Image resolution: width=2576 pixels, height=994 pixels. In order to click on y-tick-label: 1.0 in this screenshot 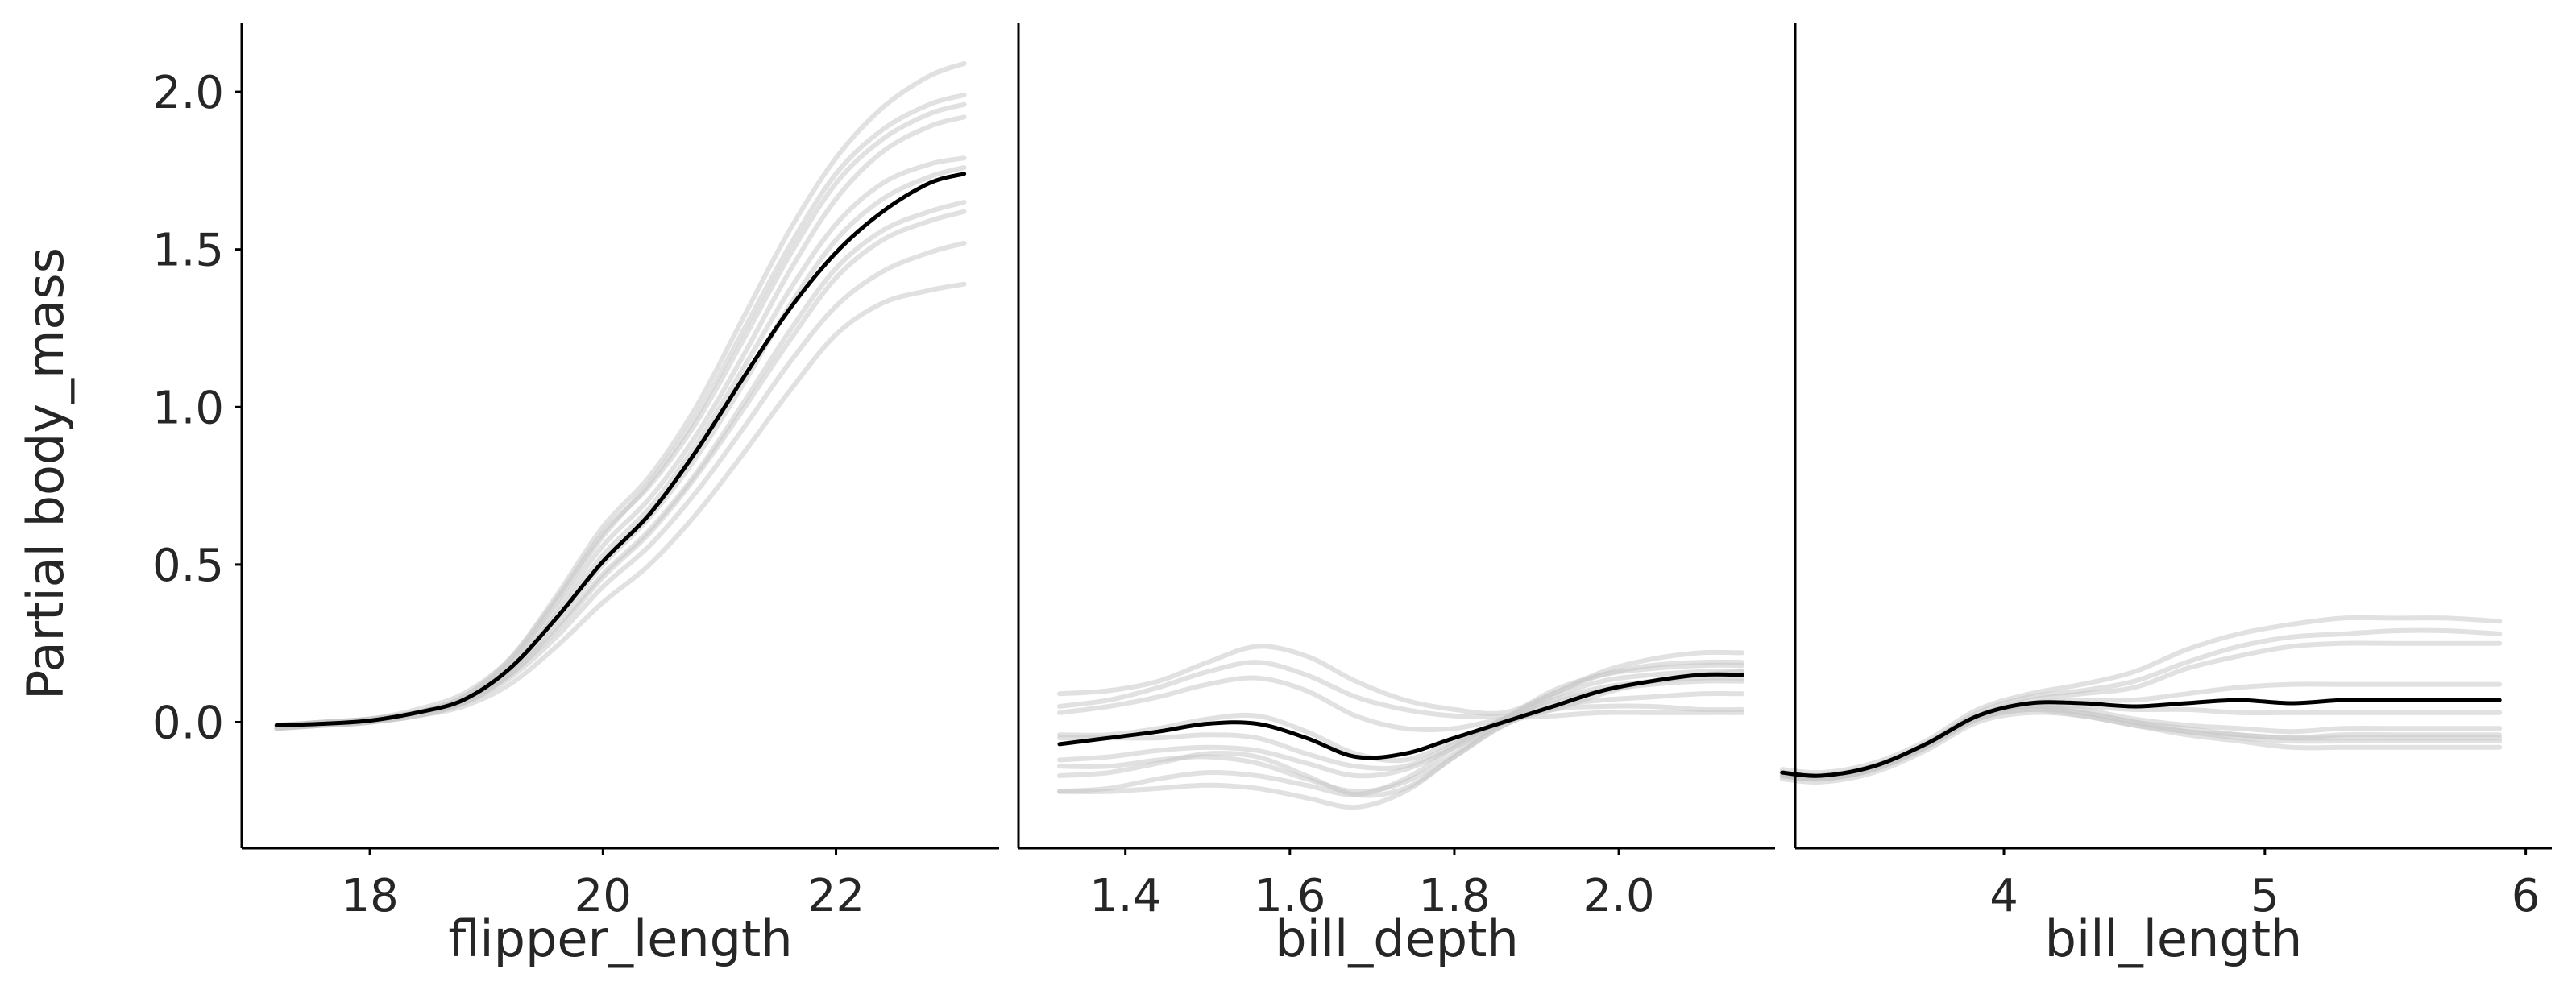, I will do `click(188, 408)`.